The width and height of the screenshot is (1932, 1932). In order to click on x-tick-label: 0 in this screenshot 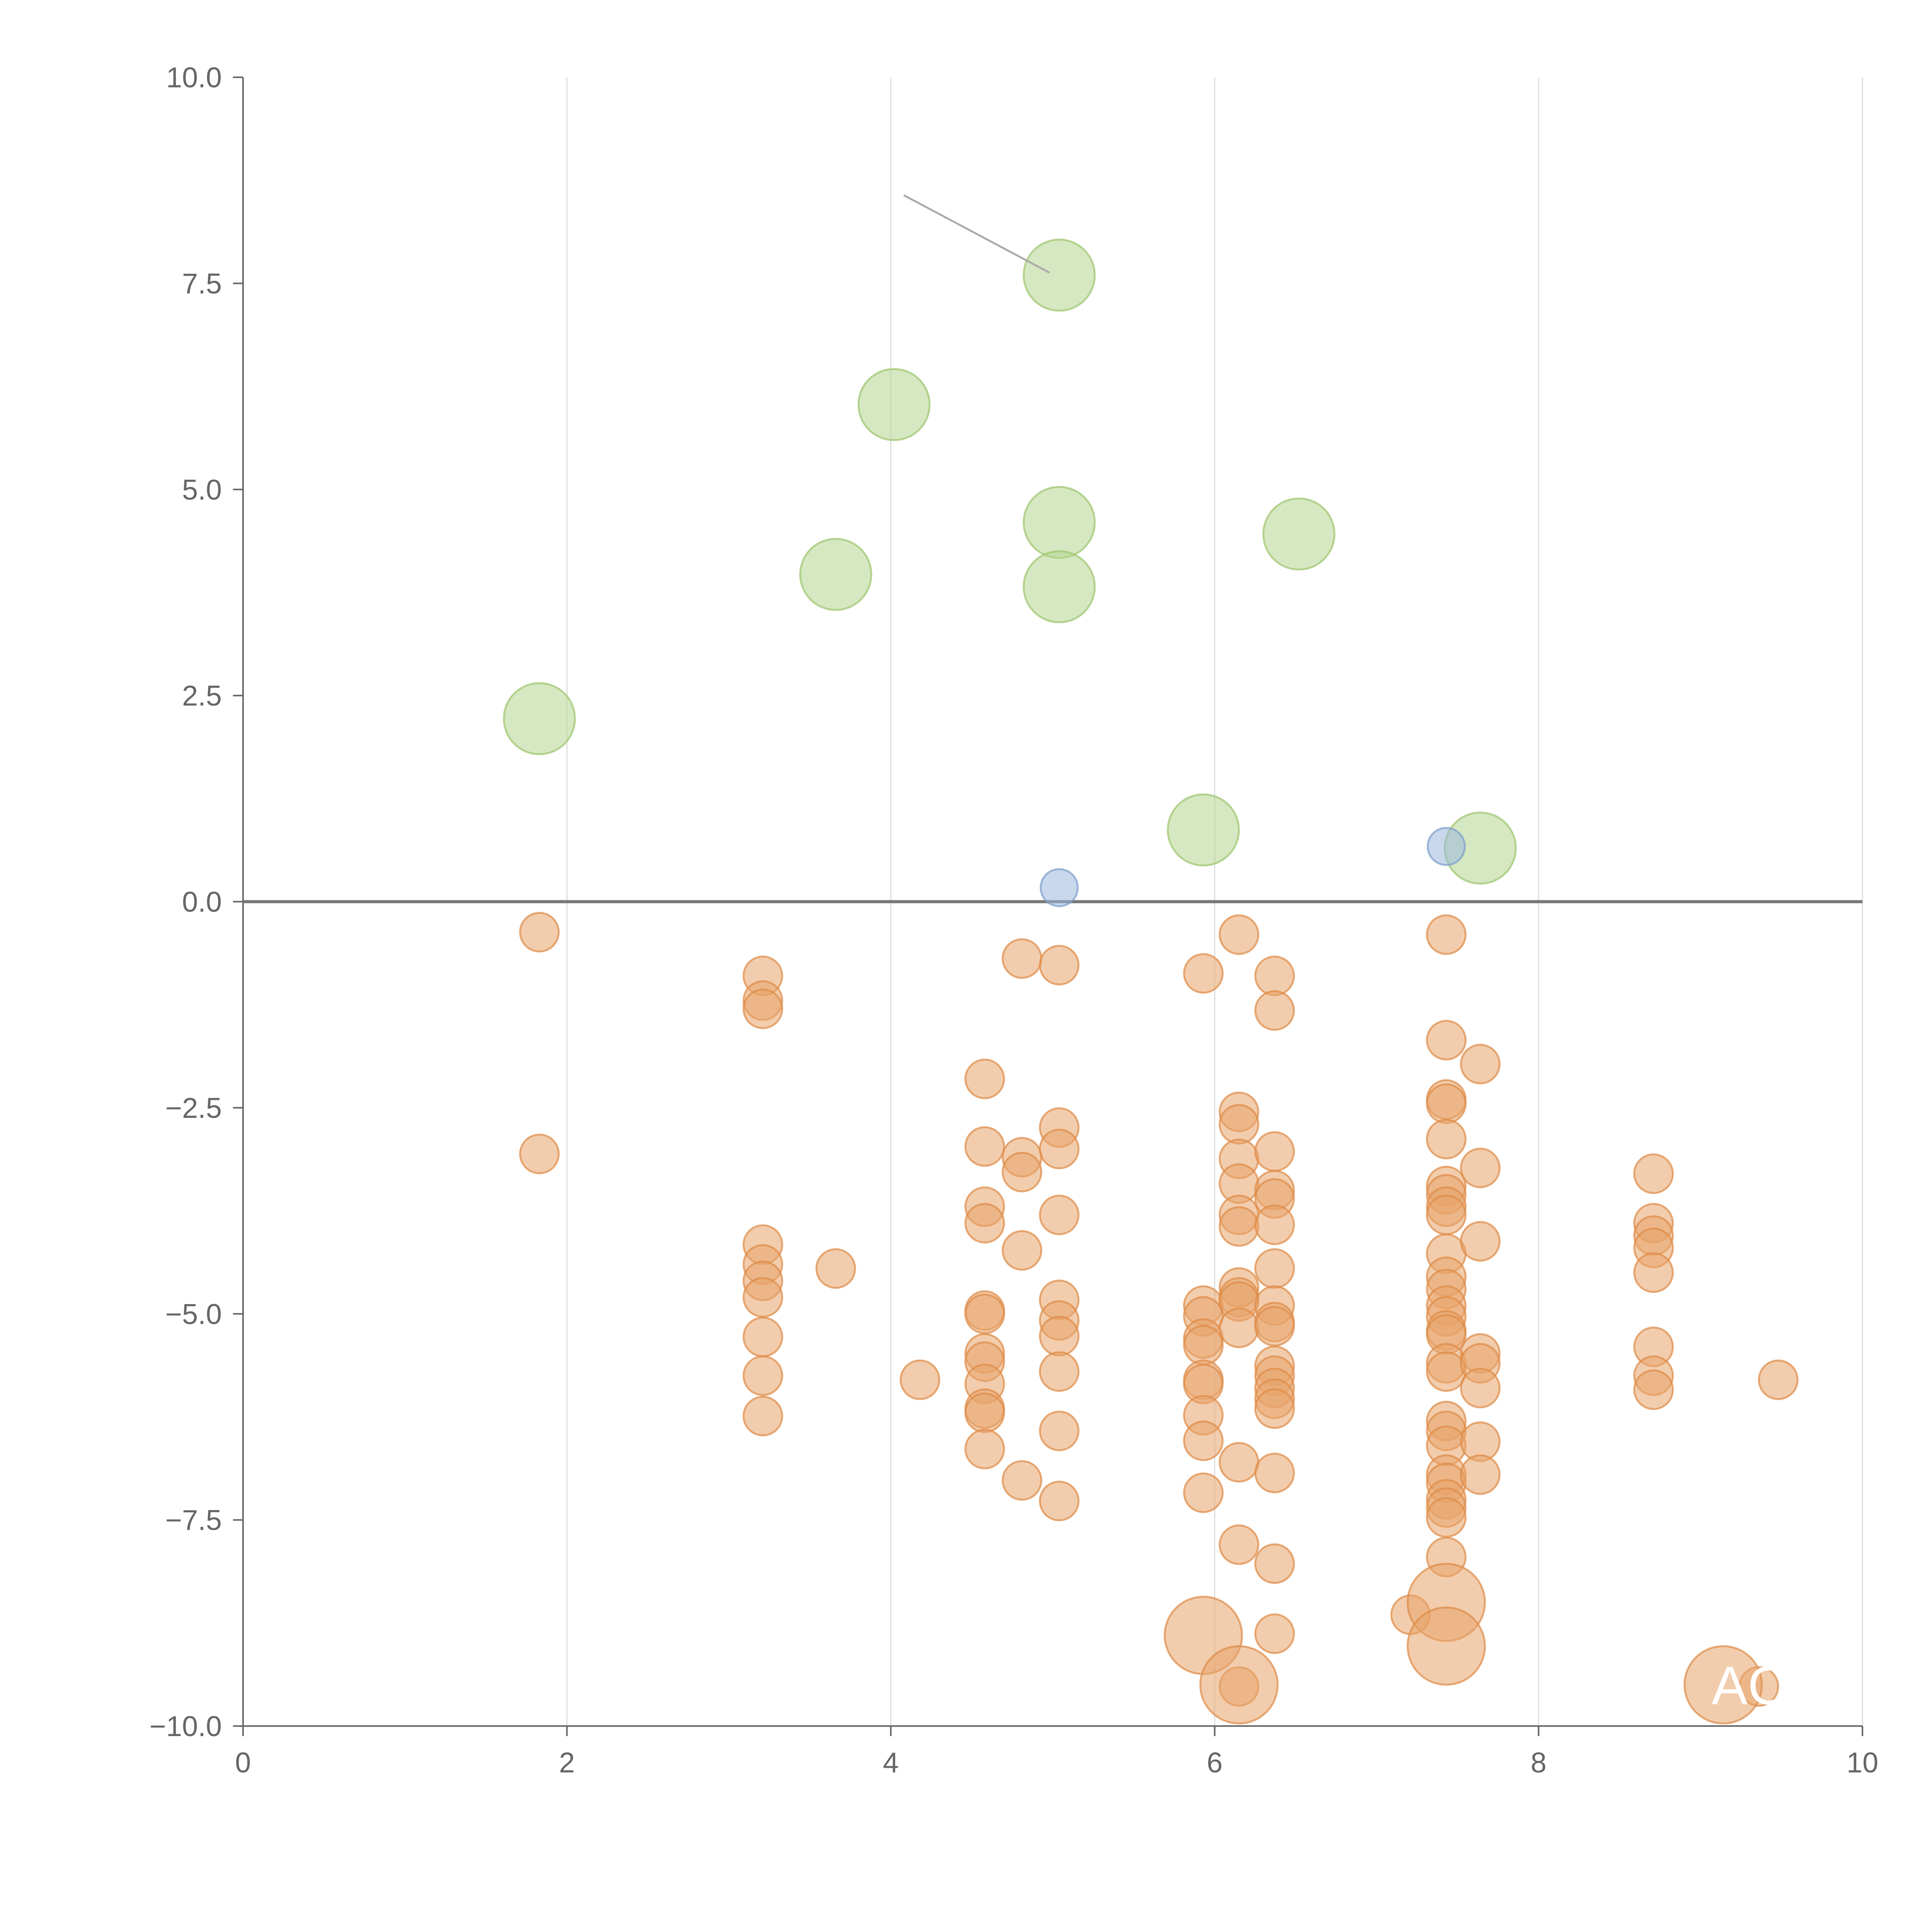, I will do `click(243, 1763)`.